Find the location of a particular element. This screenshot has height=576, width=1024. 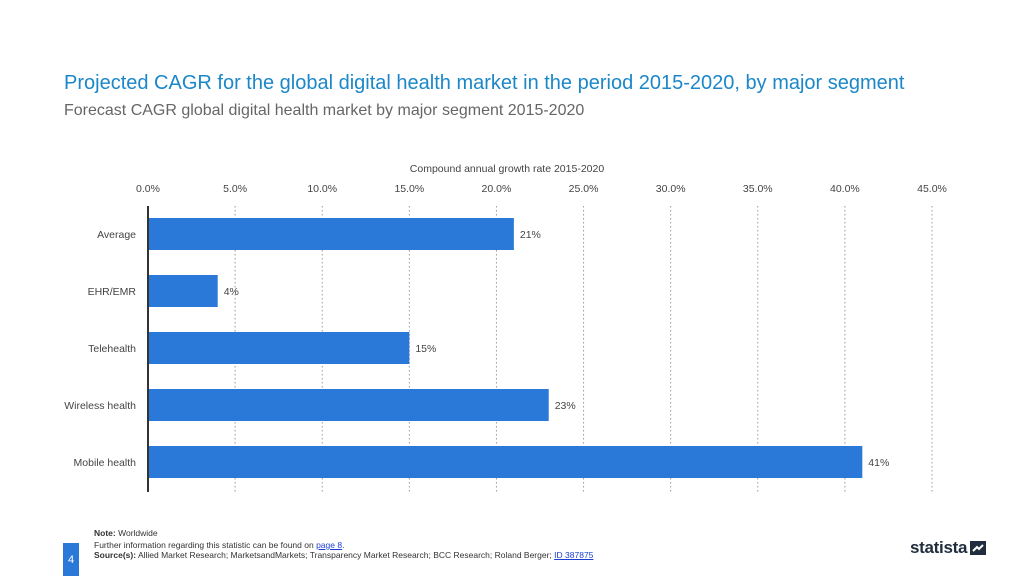

footer-note: Note: Worldwide is located at coordinates (126, 533).